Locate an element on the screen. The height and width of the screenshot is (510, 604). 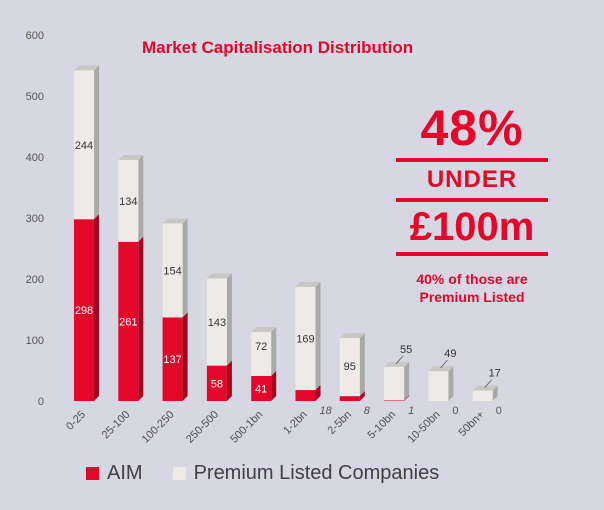
data-label-aim: 18 is located at coordinates (326, 411).